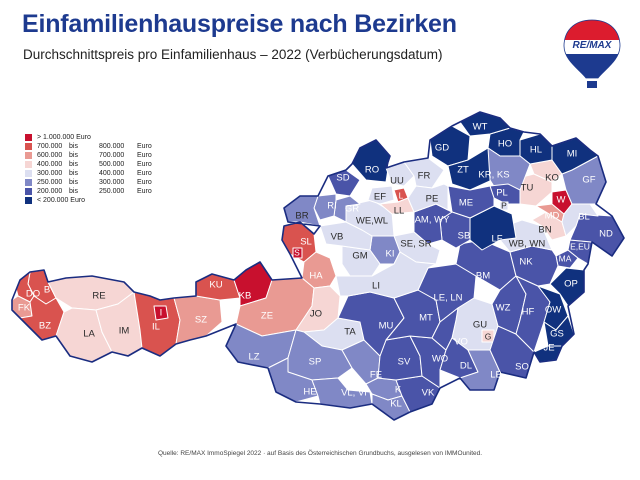  What do you see at coordinates (463, 170) in the screenshot?
I see `label-ZT: ZT` at bounding box center [463, 170].